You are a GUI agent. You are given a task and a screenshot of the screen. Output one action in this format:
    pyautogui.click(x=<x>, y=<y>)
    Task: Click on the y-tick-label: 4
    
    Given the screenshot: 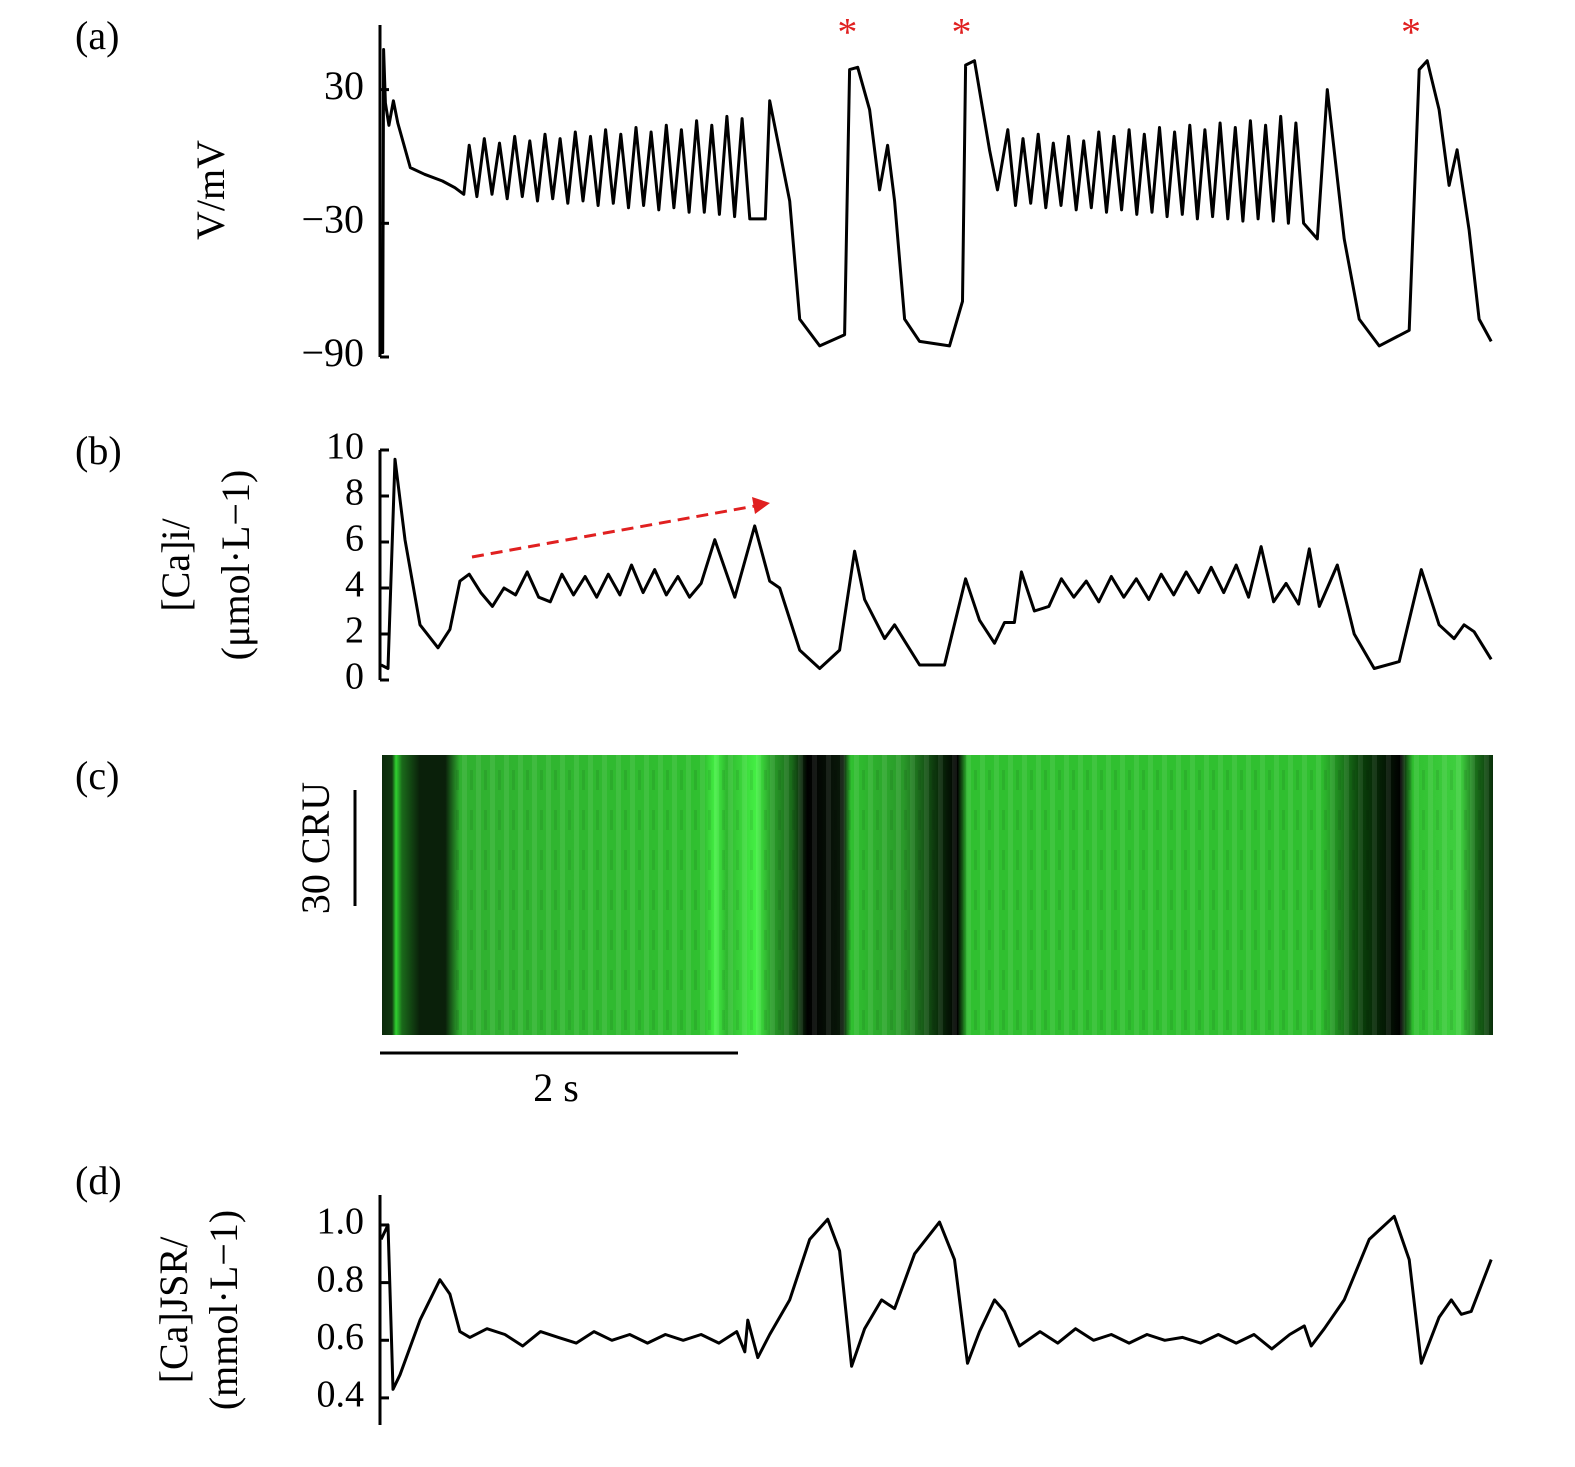 What is the action you would take?
    pyautogui.click(x=354, y=585)
    